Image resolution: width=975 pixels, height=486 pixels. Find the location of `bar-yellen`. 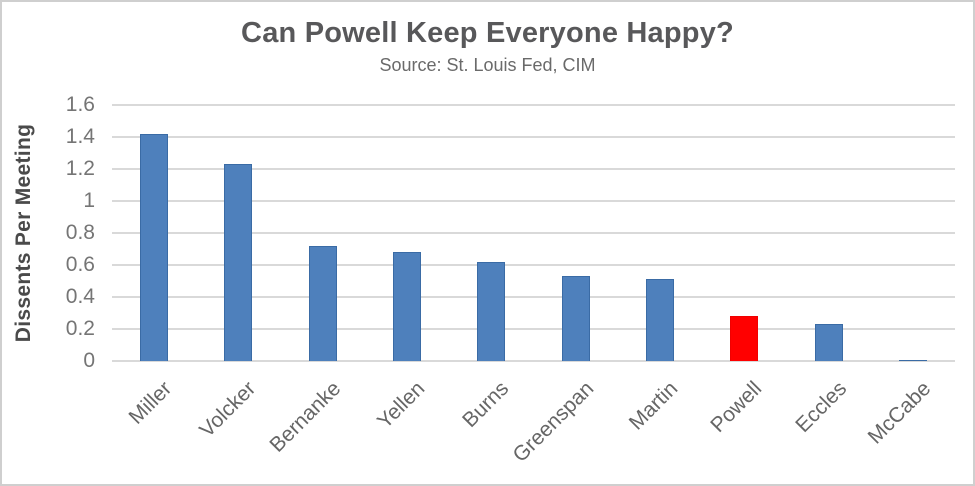

bar-yellen is located at coordinates (407, 306).